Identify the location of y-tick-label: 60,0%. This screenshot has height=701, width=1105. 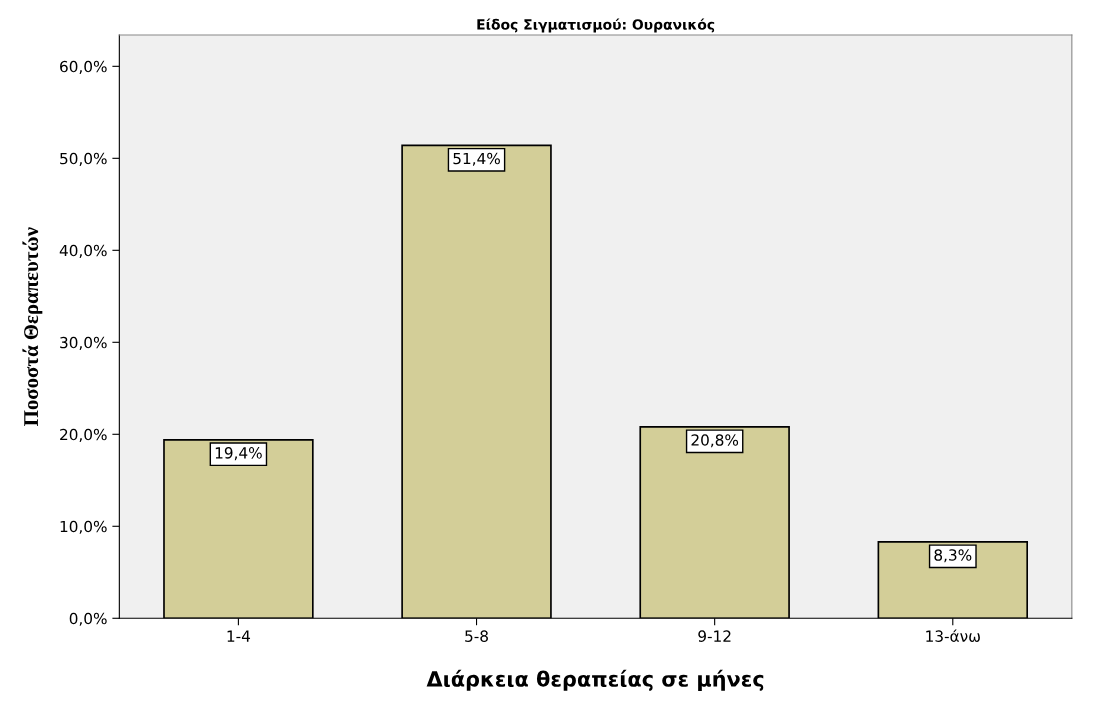
(83, 67).